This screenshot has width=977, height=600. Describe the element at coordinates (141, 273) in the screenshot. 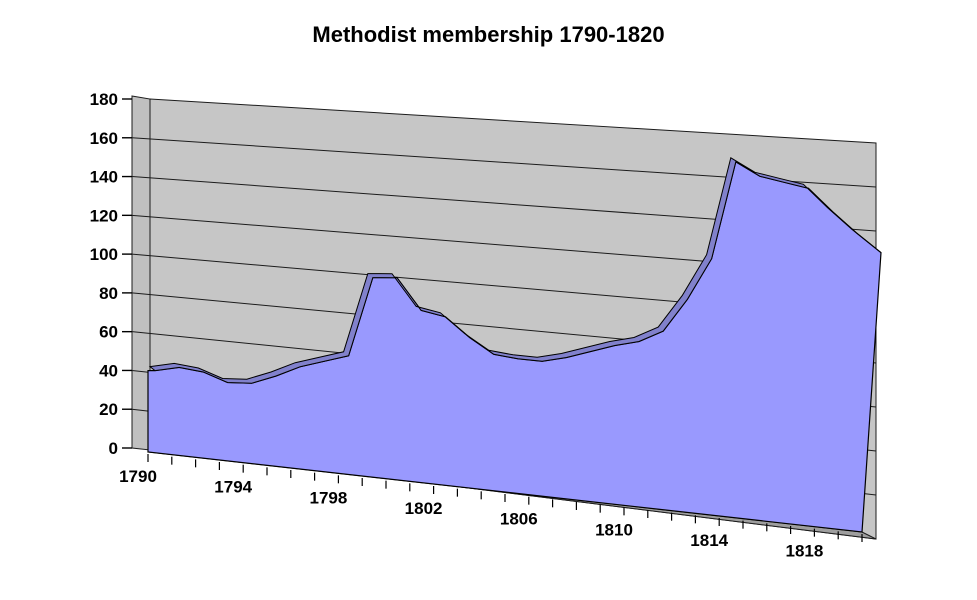

I see `left-wall` at that location.